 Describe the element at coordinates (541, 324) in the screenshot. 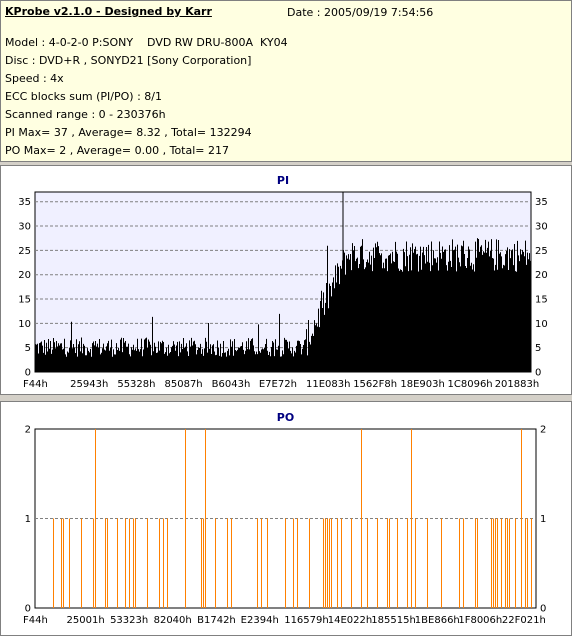

I see `y-tick-label-right: 10` at that location.